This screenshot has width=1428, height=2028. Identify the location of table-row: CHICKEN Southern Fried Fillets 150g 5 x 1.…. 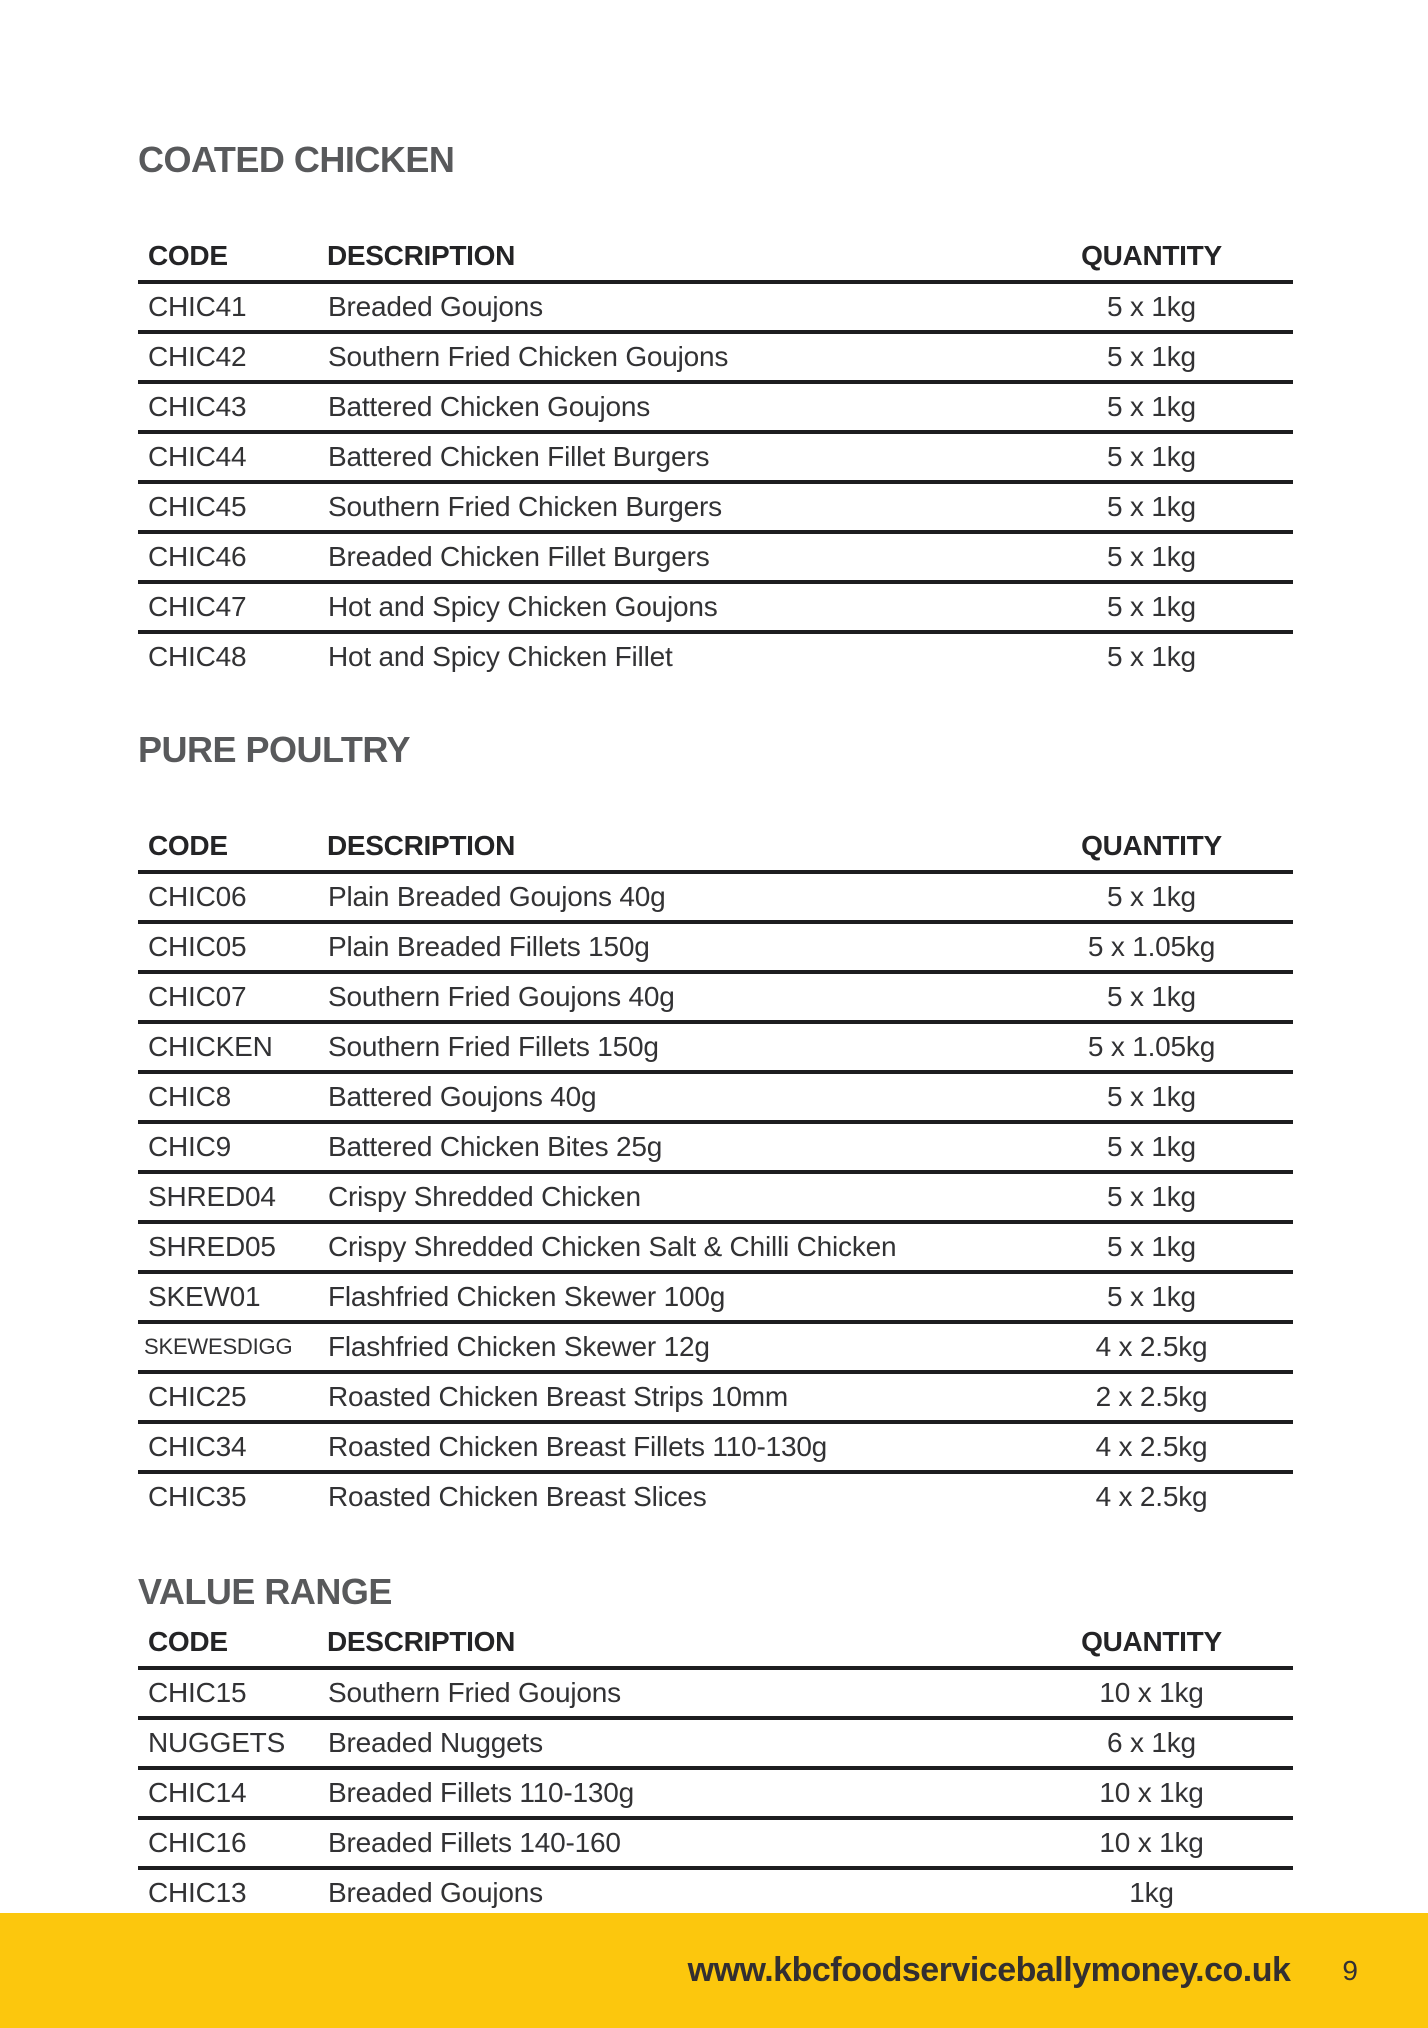
(715, 1048).